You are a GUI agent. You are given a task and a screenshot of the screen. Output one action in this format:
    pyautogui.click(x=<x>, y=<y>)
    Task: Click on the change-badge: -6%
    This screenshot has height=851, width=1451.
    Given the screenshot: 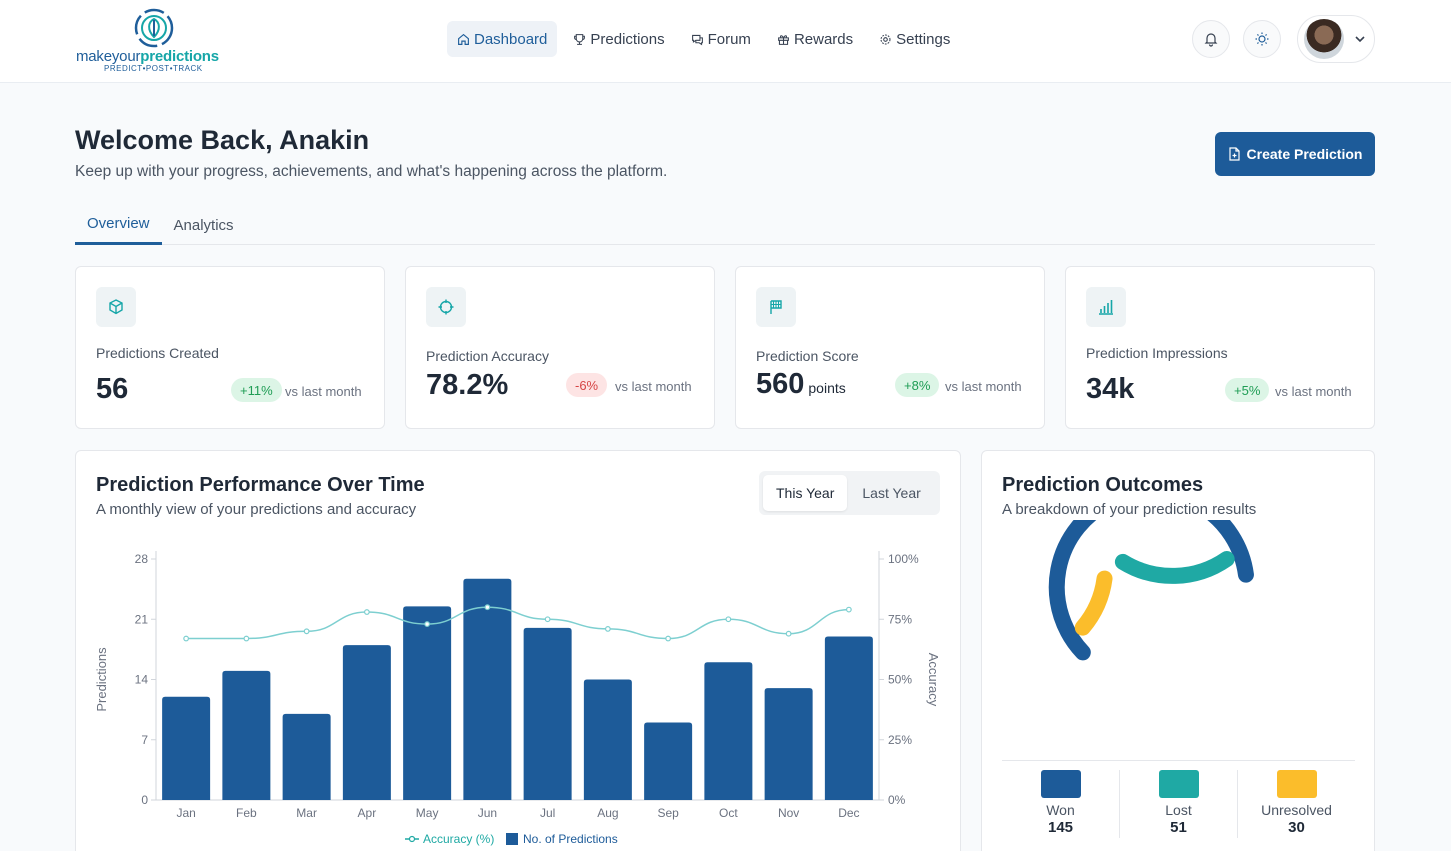 What is the action you would take?
    pyautogui.click(x=587, y=385)
    